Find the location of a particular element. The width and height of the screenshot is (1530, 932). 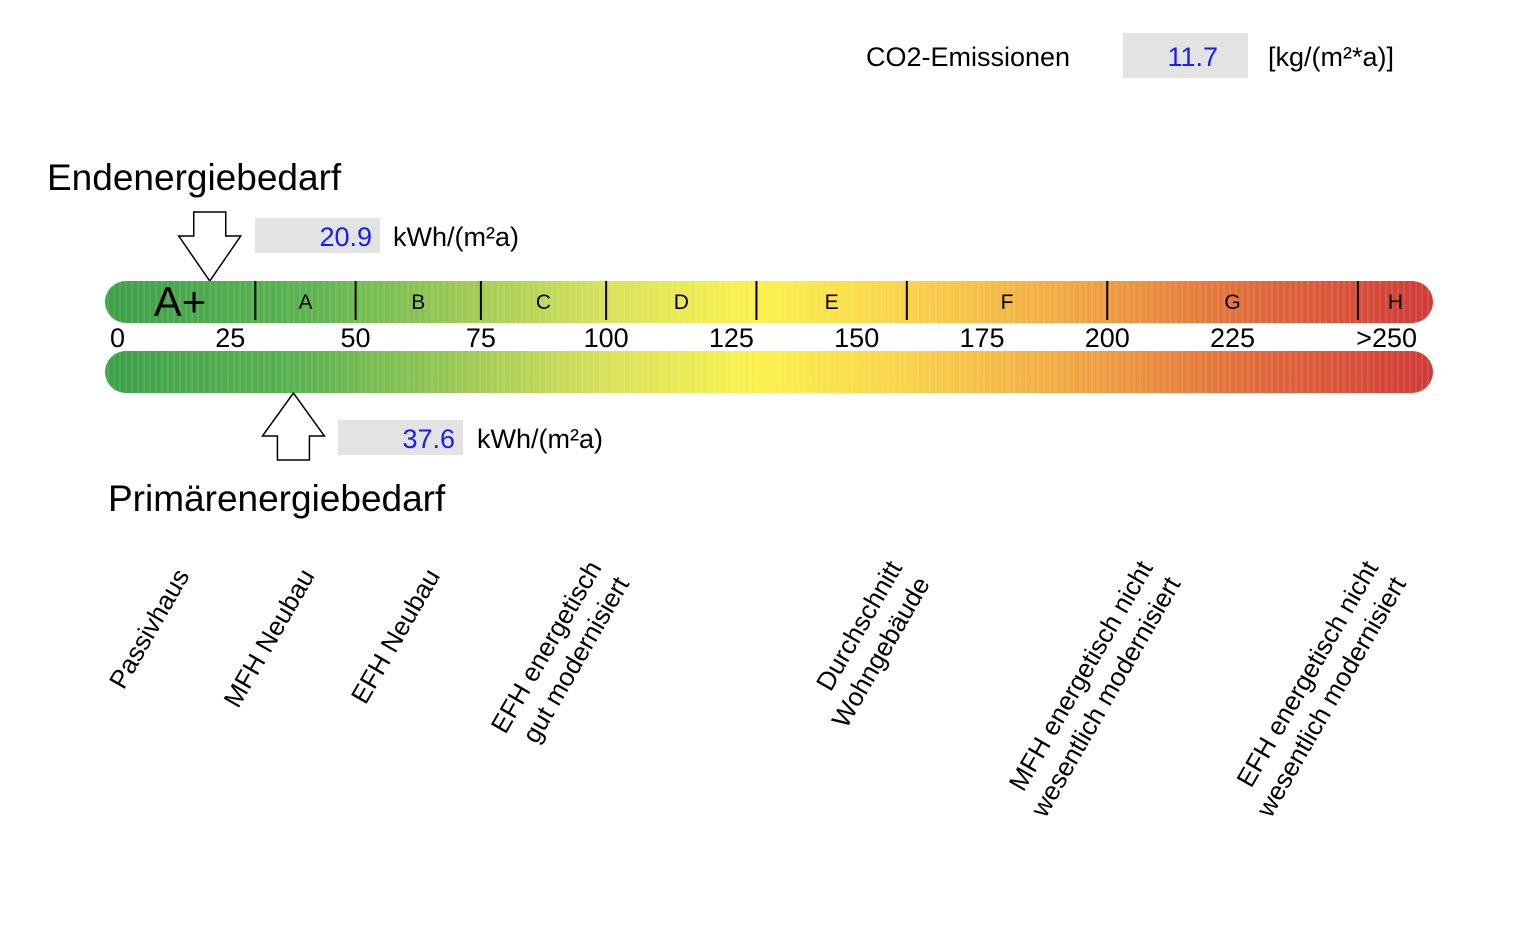

co2-label: CO2-Emissionen is located at coordinates (968, 57).